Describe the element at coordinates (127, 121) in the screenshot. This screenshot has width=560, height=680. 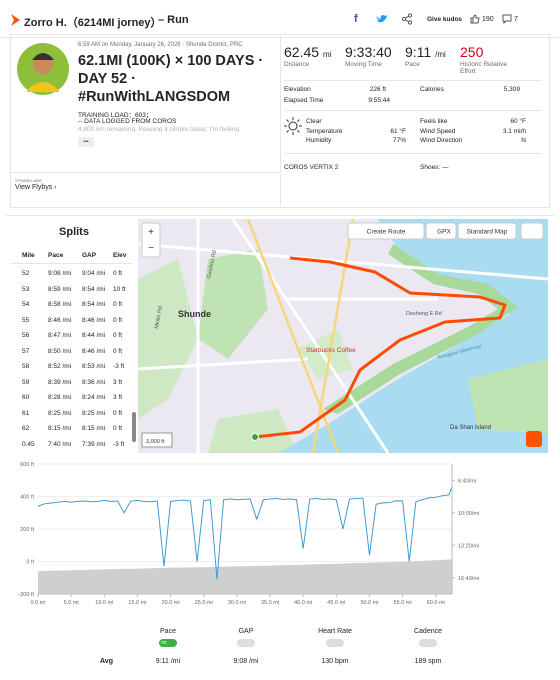
I see `description-line: -- DATA LOGGED FROM COROS` at that location.